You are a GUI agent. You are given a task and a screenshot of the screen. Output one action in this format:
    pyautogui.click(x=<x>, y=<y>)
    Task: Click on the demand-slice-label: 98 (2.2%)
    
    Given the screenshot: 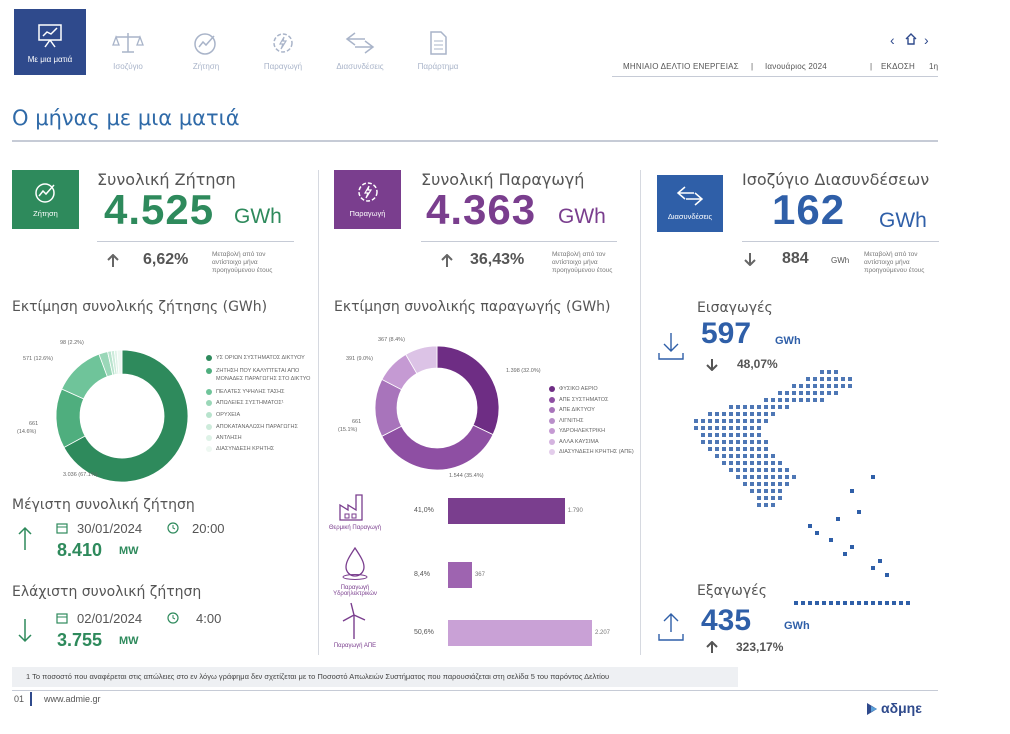 What is the action you would take?
    pyautogui.click(x=72, y=343)
    